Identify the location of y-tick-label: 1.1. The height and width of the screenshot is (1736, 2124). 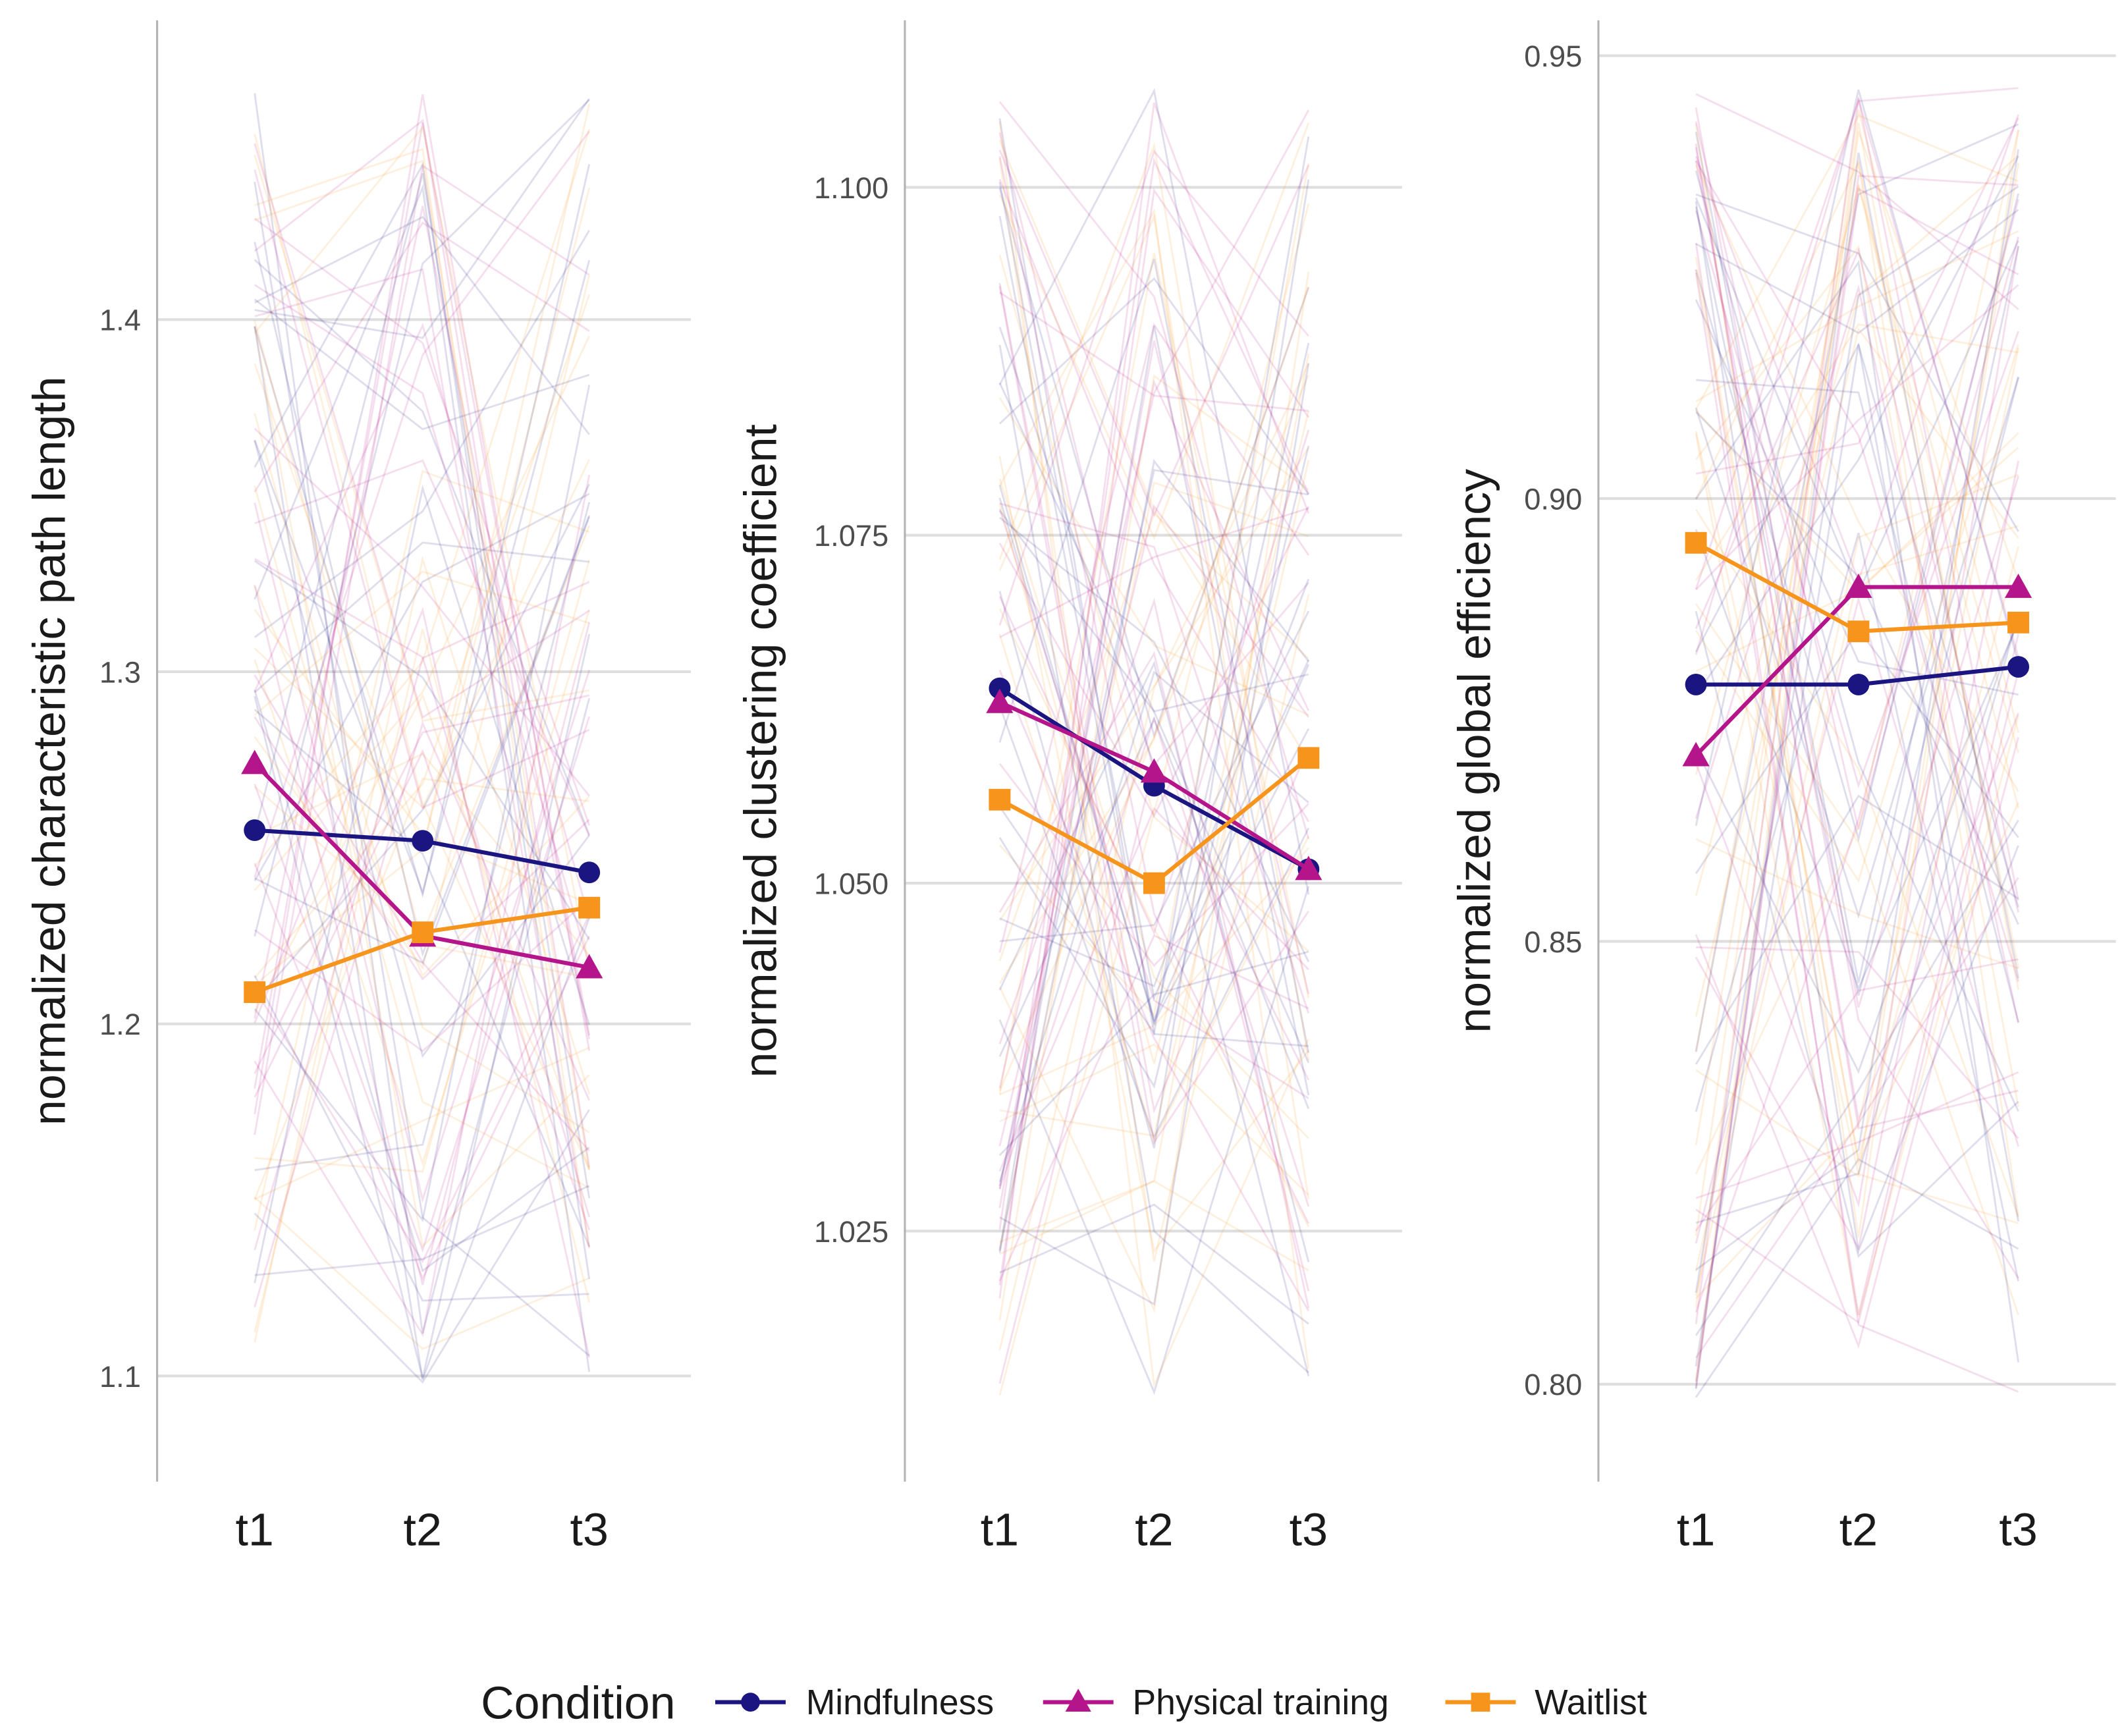
(120, 1377).